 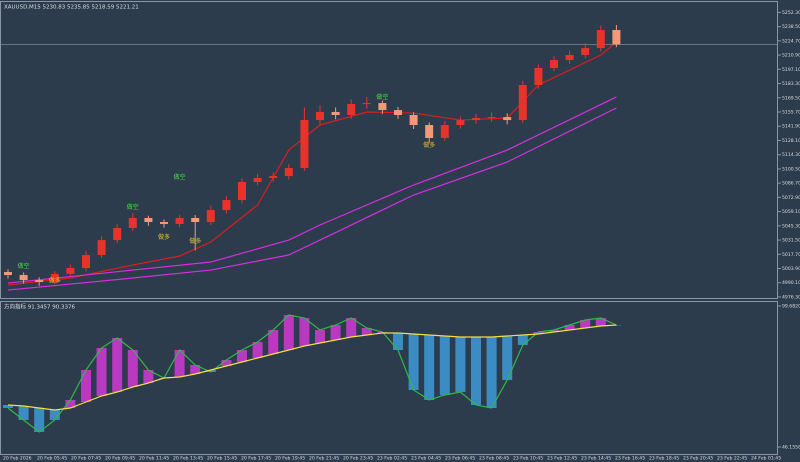 I want to click on x-tick-label: 23 Feb 22:45, so click(x=732, y=459).